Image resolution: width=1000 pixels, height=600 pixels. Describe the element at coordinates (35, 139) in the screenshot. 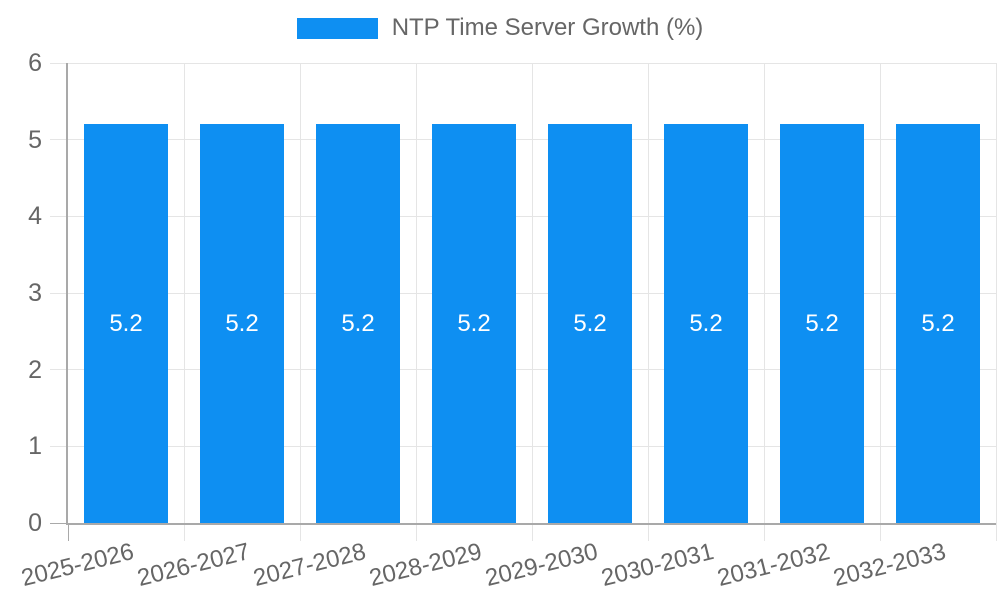

I see `y-axis-tick-label: 5` at that location.